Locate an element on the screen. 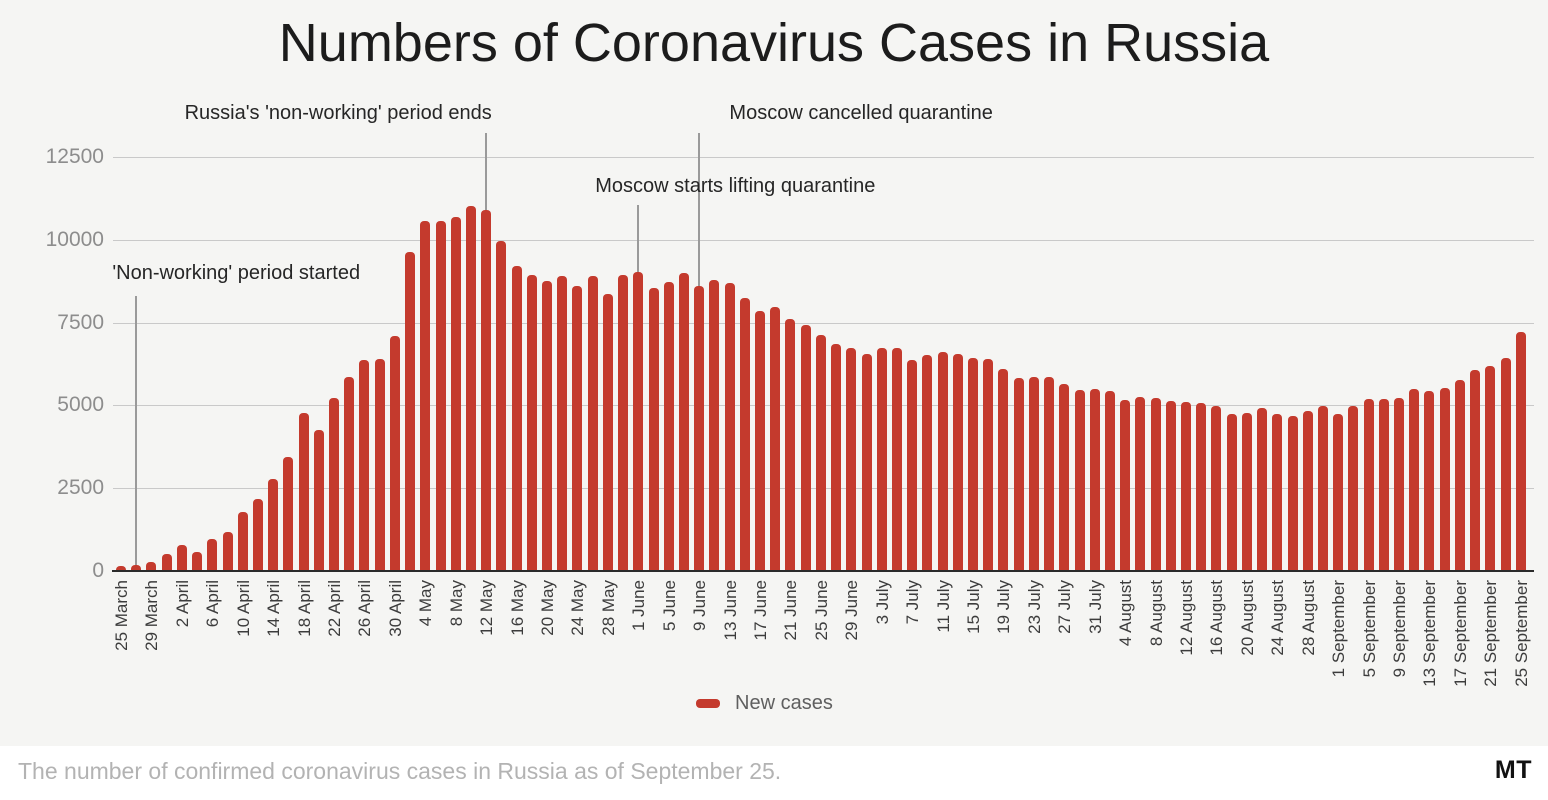 This screenshot has width=1548, height=800. annotation-line is located at coordinates (136, 433).